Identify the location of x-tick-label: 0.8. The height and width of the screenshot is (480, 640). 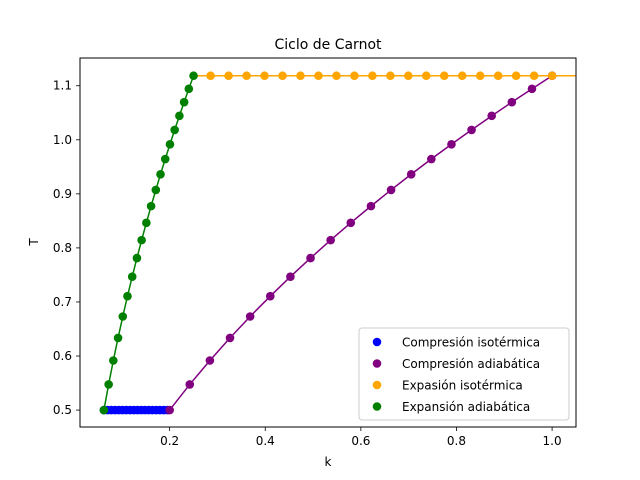
(456, 441).